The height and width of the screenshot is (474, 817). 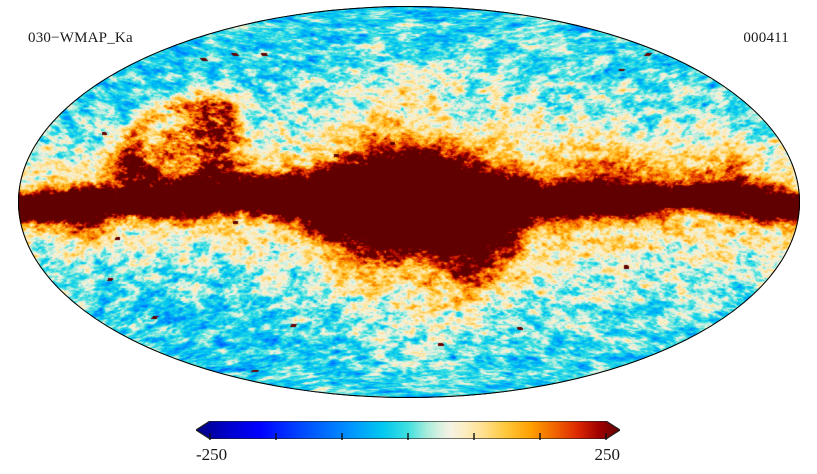 What do you see at coordinates (408, 430) in the screenshot?
I see `colorbar-gradient` at bounding box center [408, 430].